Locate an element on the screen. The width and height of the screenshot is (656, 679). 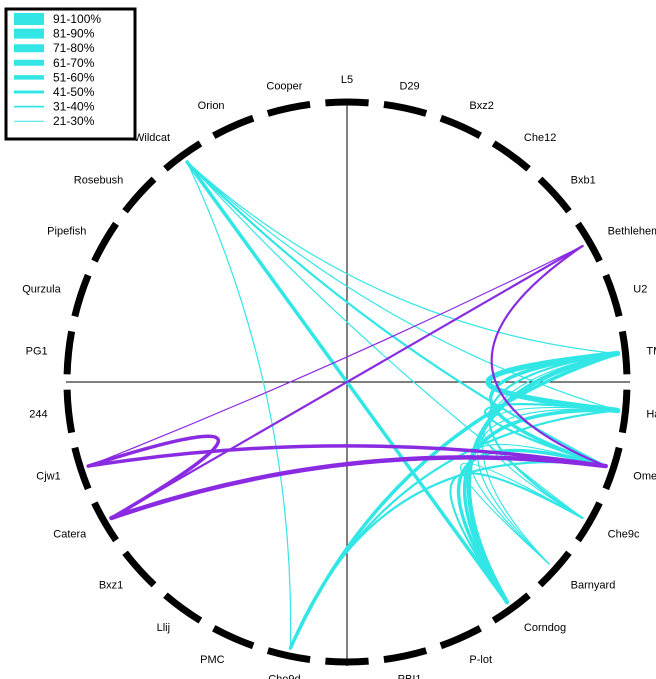
node-label-cooper: Cooper is located at coordinates (284, 87).